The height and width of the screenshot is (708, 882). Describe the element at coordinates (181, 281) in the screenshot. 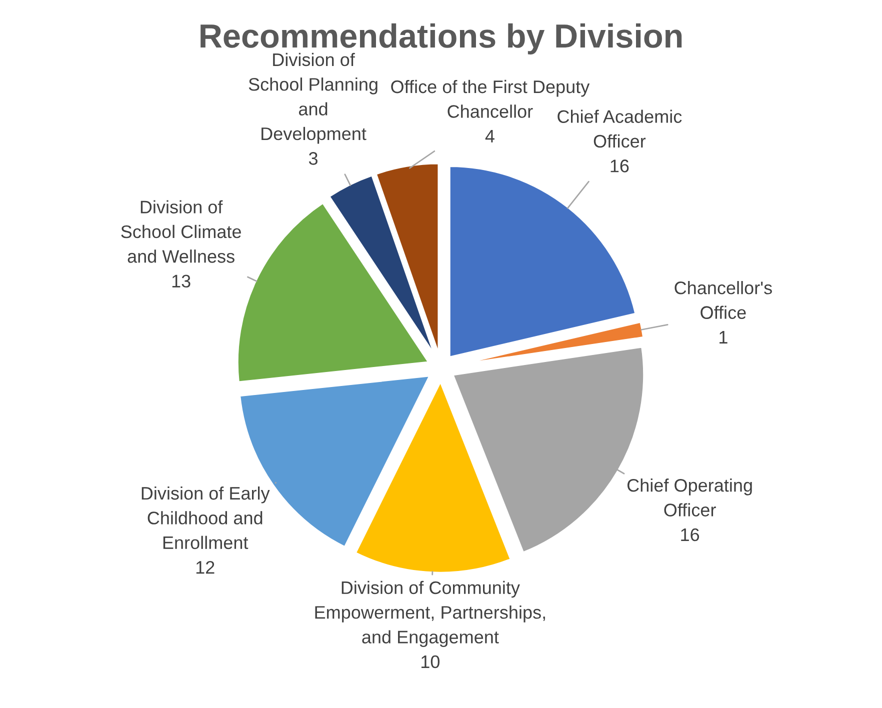

I see `data-label: 13` at that location.